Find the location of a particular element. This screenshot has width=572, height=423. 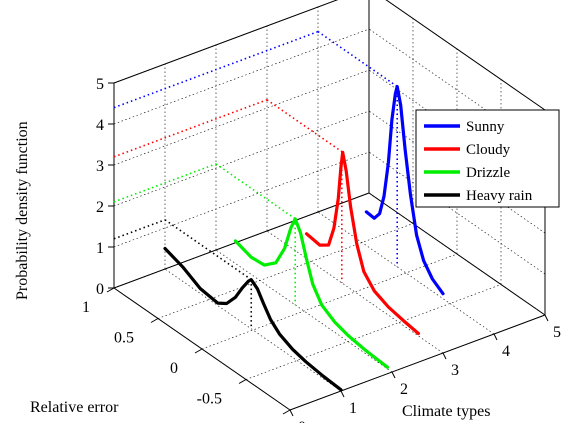

y-tick-label: -1 is located at coordinates (259, 422).